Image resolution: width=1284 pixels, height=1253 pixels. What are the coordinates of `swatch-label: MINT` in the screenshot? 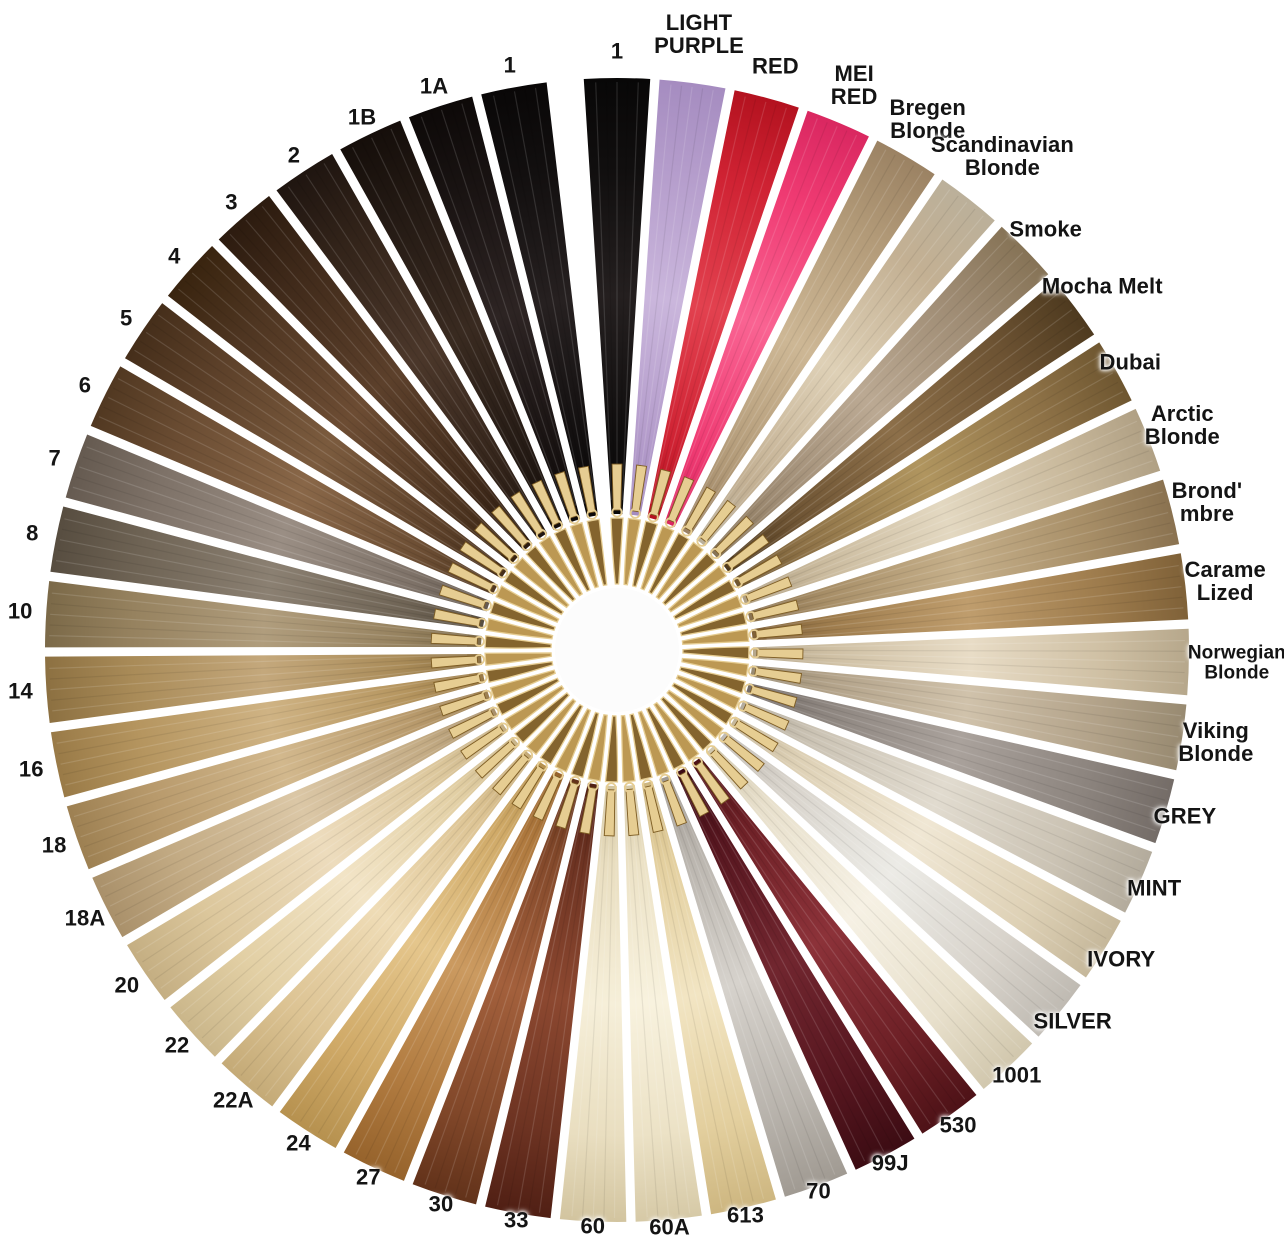 It's located at (1154, 888).